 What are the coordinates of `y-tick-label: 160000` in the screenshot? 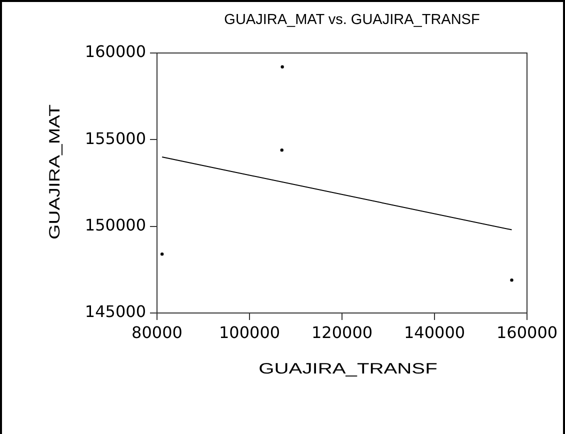 It's located at (115, 52).